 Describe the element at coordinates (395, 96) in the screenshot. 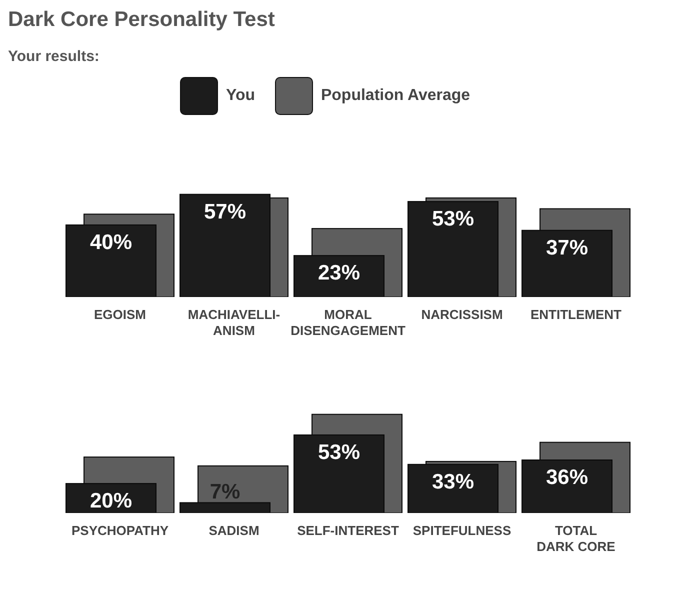

I see `legend-label: Population Average` at that location.